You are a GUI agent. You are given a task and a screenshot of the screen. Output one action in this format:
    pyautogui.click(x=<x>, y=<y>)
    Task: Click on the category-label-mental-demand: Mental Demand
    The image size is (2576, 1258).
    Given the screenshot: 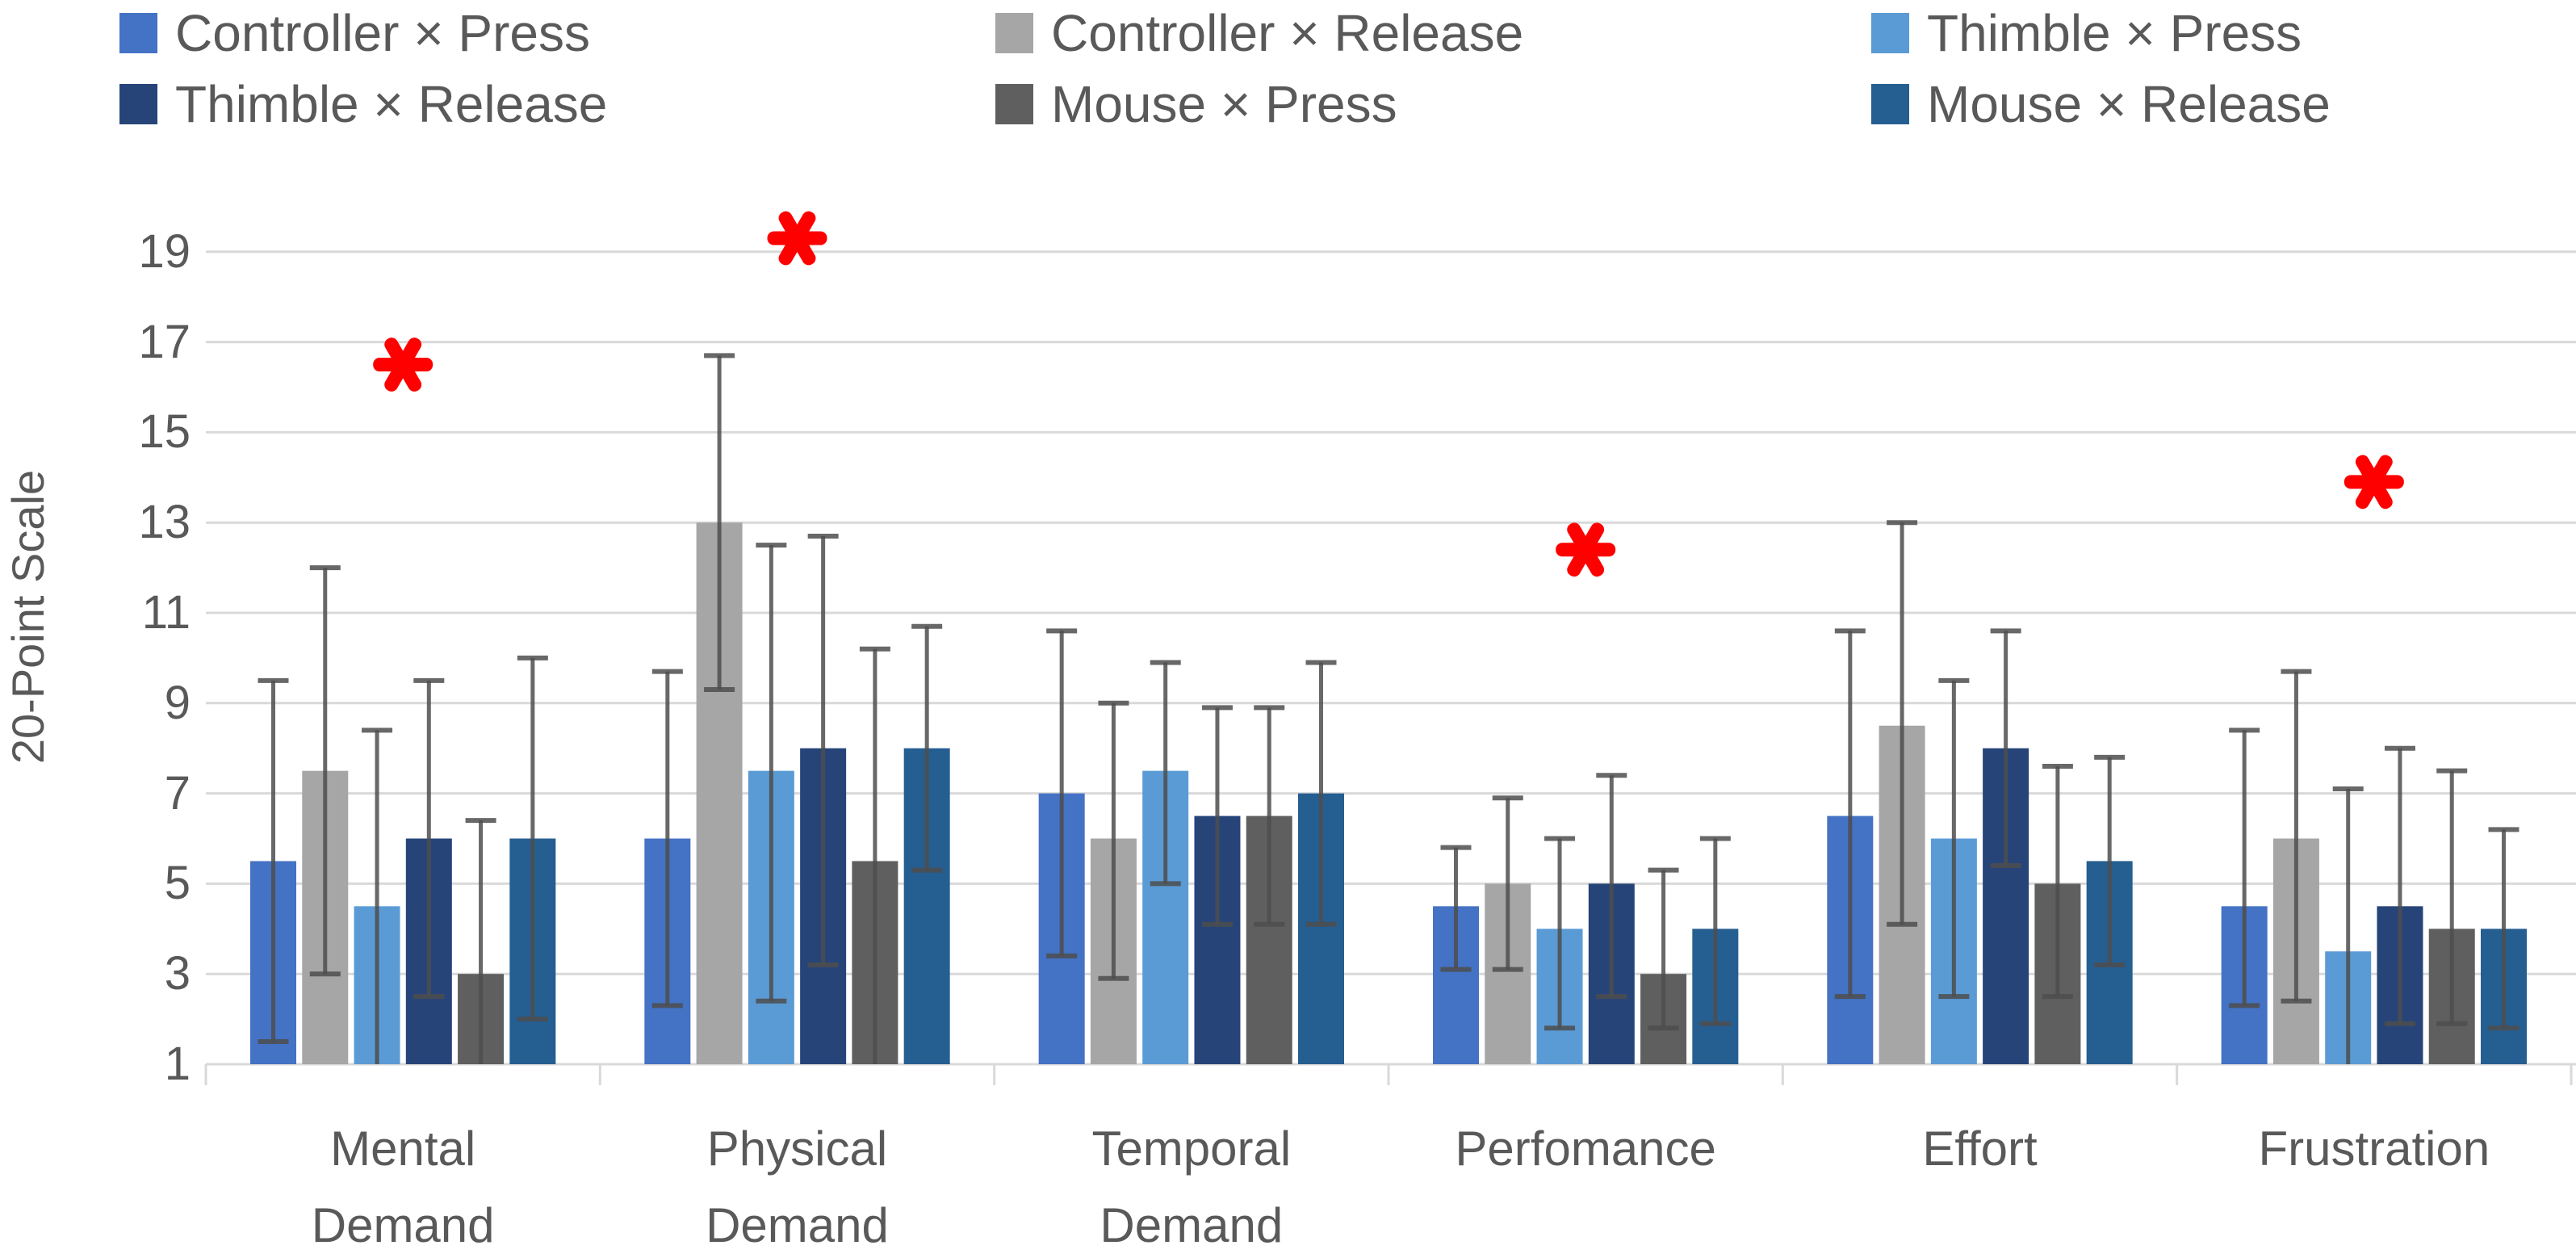 What is the action you would take?
    pyautogui.click(x=403, y=1187)
    